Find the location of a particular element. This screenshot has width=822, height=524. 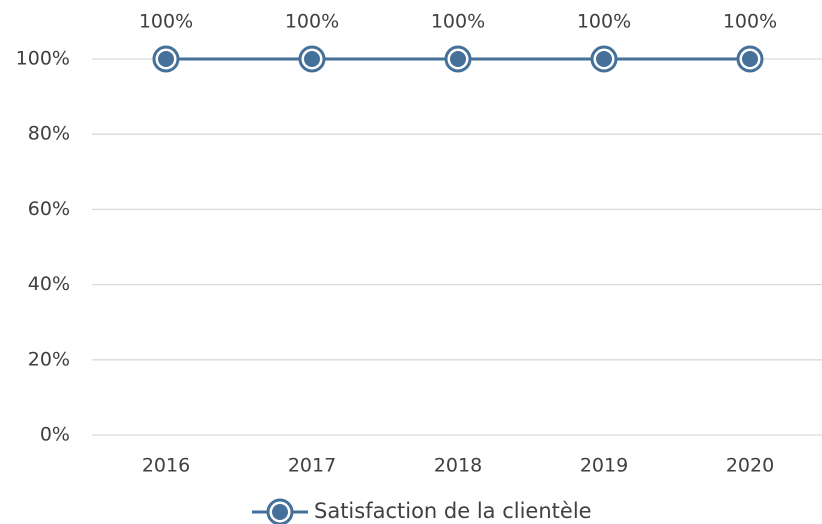

y-tick-label: 60% is located at coordinates (49, 209).